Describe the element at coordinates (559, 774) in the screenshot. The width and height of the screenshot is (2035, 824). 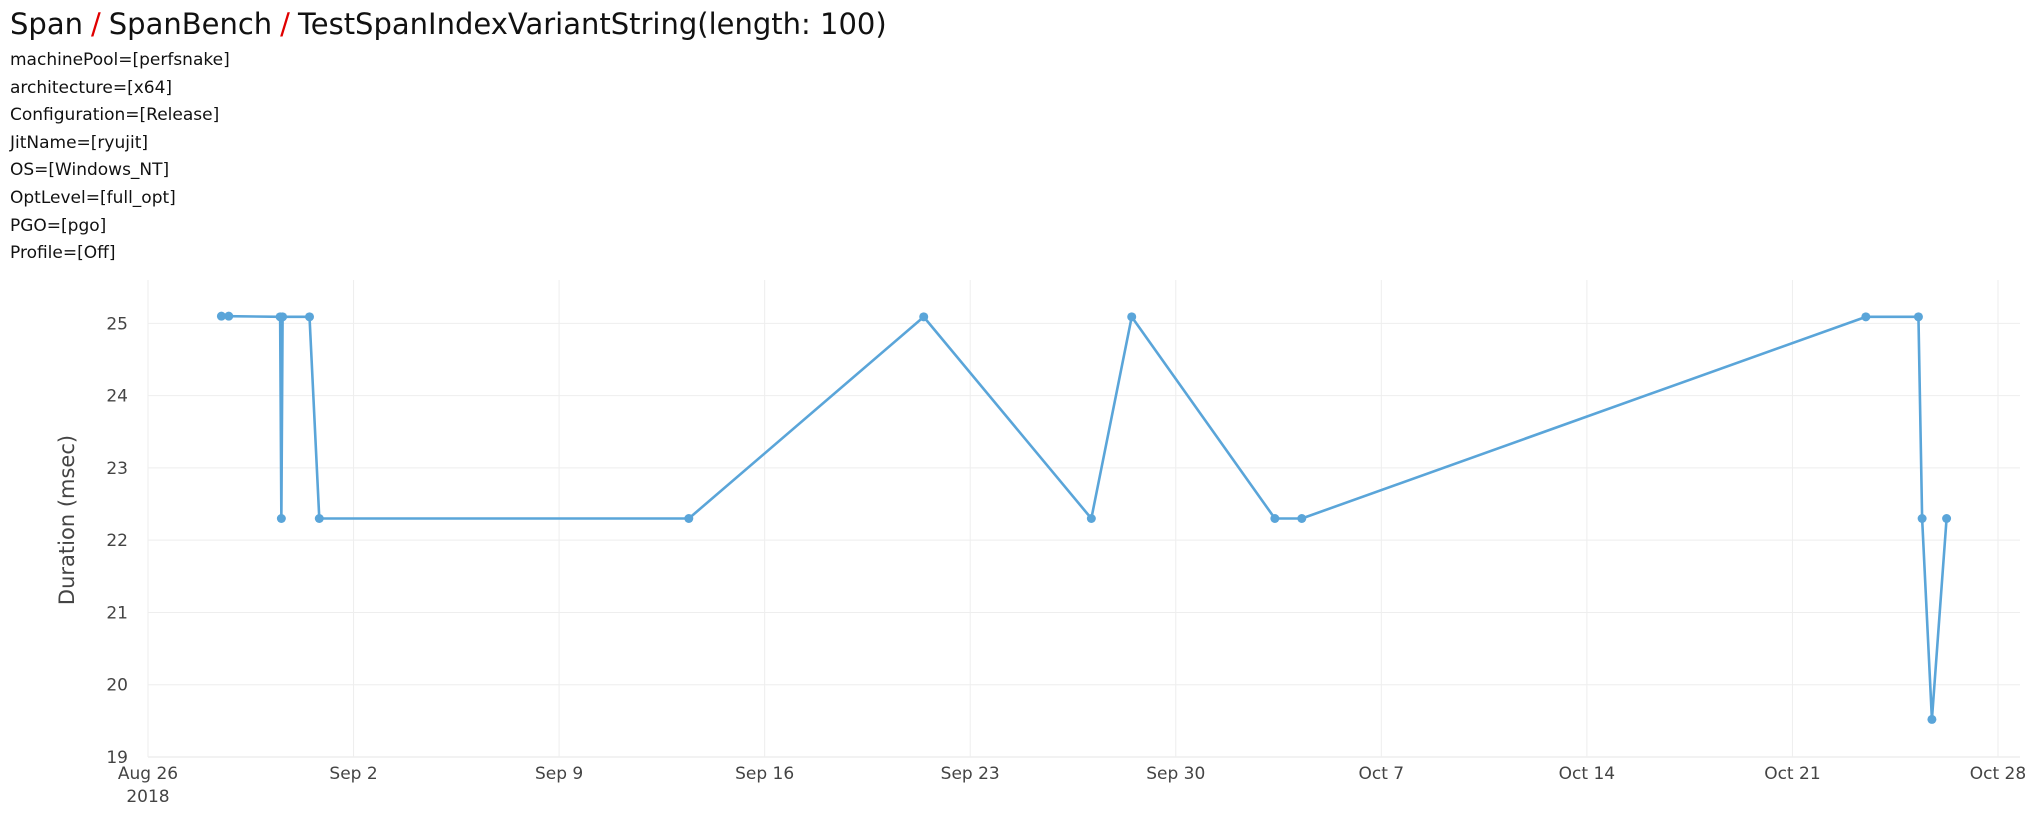
I see `x-tick-label: Sep 9` at that location.